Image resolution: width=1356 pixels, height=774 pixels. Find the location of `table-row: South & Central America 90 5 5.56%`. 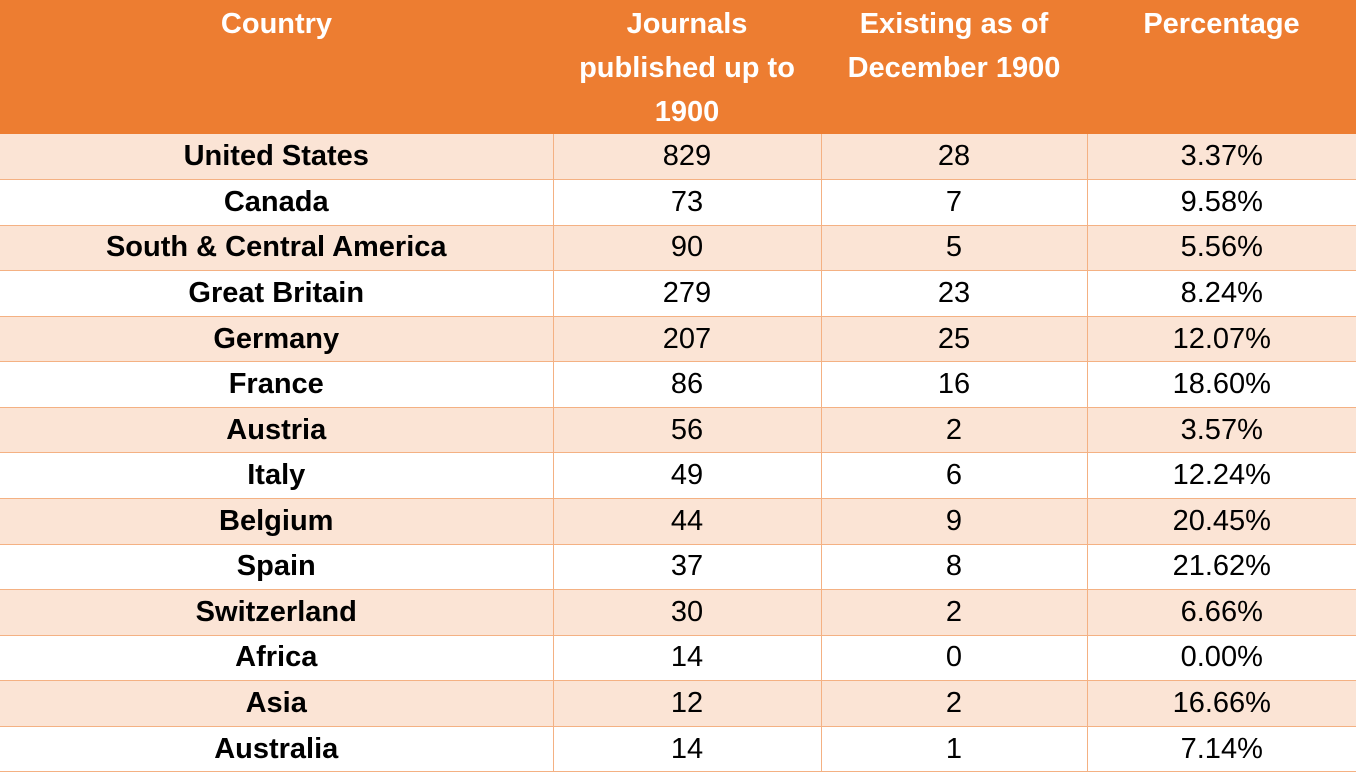

table-row: South & Central America 90 5 5.56% is located at coordinates (678, 248).